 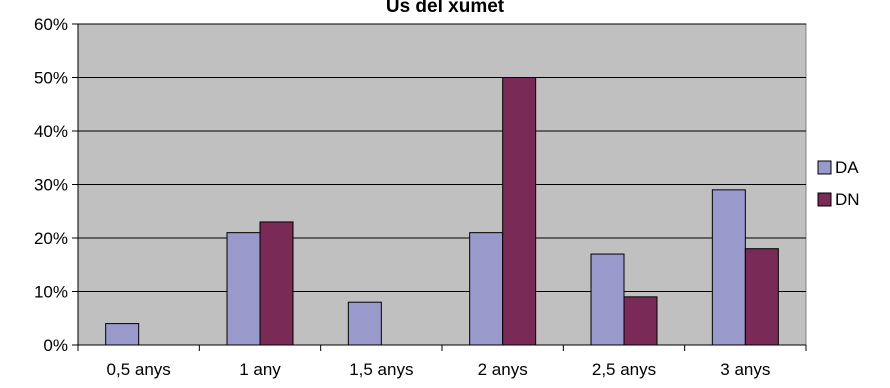 I want to click on x-tick-label: 3 anys, so click(x=745, y=369).